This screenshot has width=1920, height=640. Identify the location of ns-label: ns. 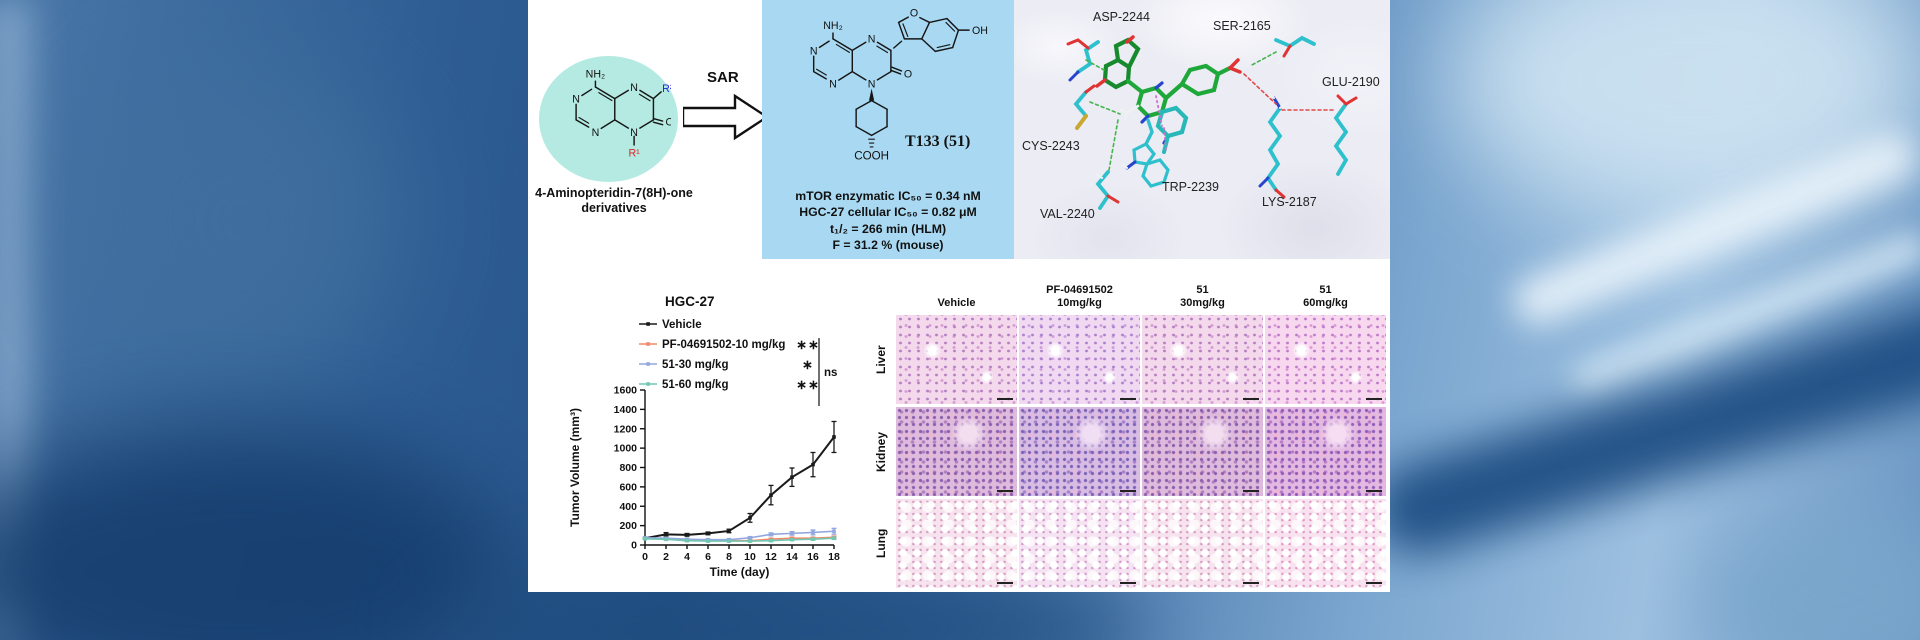
(830, 373).